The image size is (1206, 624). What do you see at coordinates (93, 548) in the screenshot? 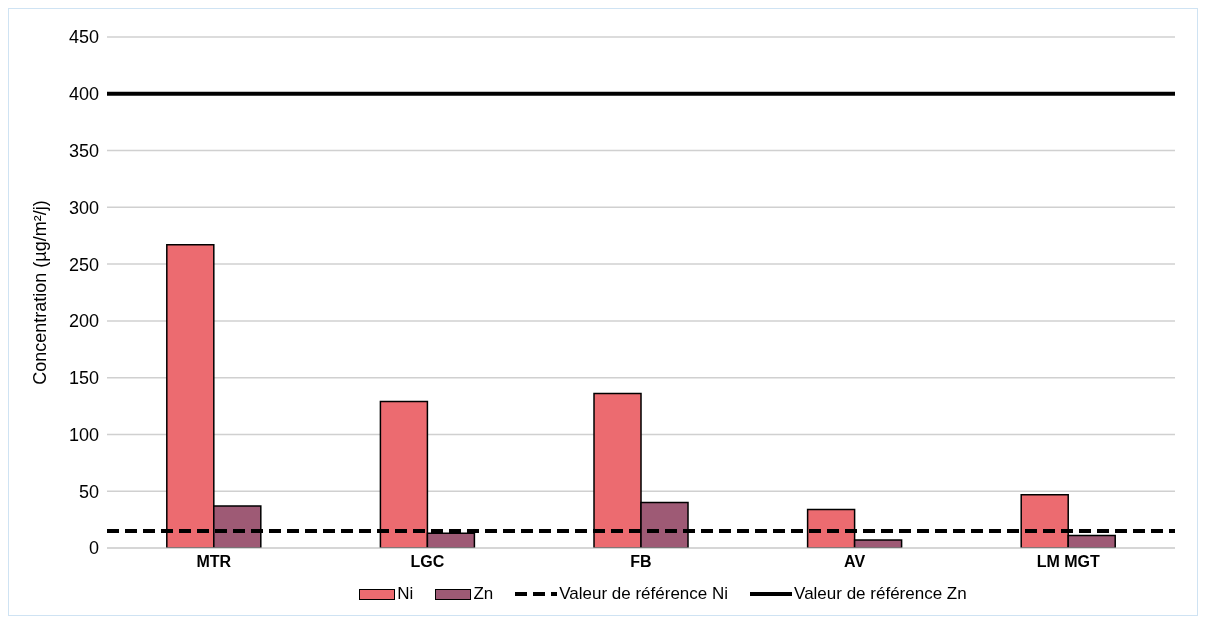
I see `y-tick-label: 0` at bounding box center [93, 548].